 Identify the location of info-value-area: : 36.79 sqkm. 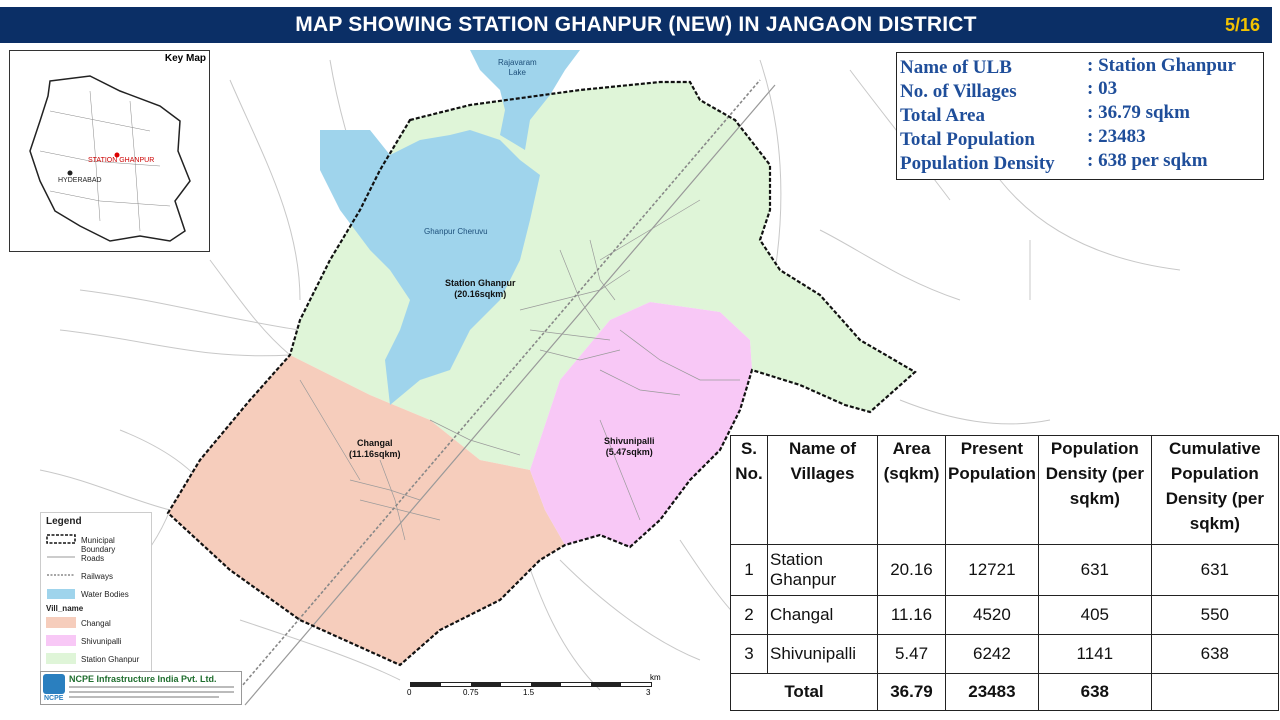
(1138, 112).